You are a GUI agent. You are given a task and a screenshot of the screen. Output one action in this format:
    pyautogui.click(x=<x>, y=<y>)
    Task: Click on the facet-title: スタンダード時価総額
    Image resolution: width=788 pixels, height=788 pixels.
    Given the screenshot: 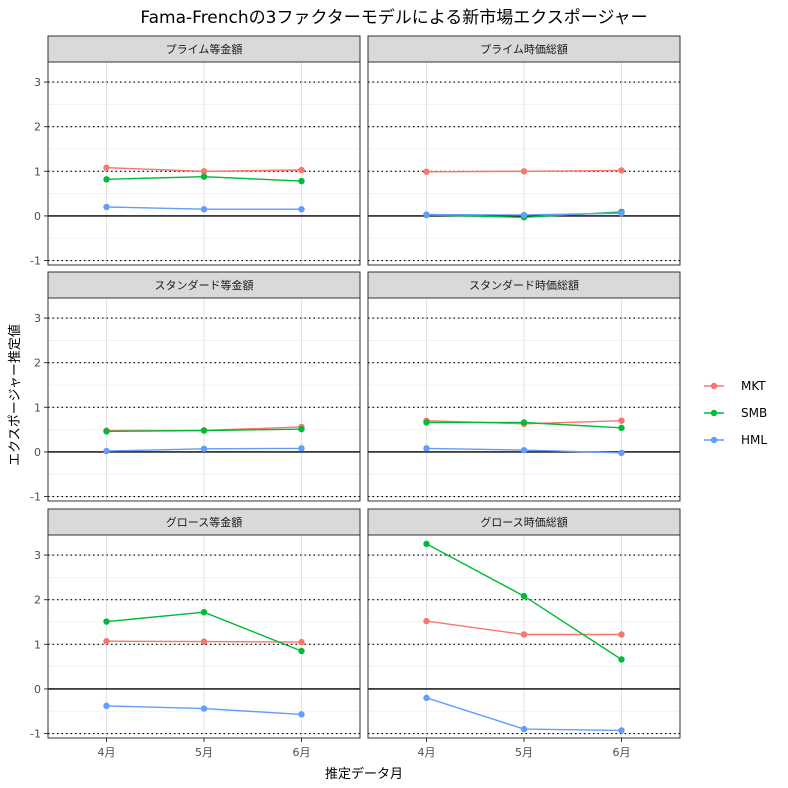 What is the action you would take?
    pyautogui.click(x=524, y=285)
    